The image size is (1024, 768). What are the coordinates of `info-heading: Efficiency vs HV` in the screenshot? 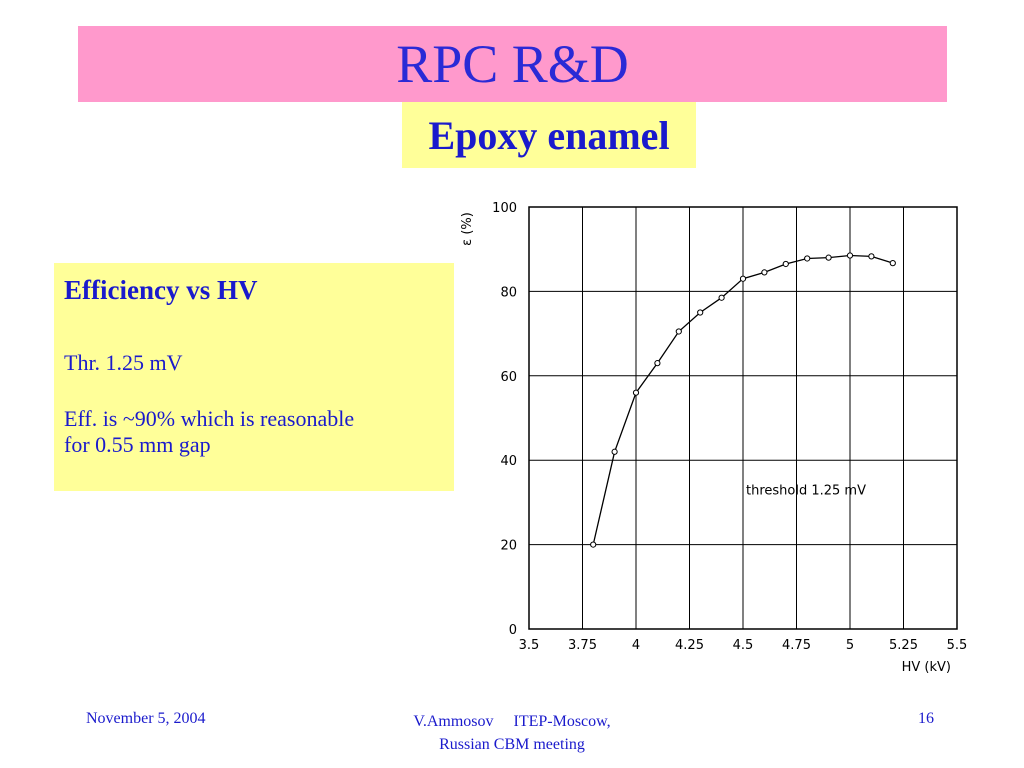 It's located at (161, 290).